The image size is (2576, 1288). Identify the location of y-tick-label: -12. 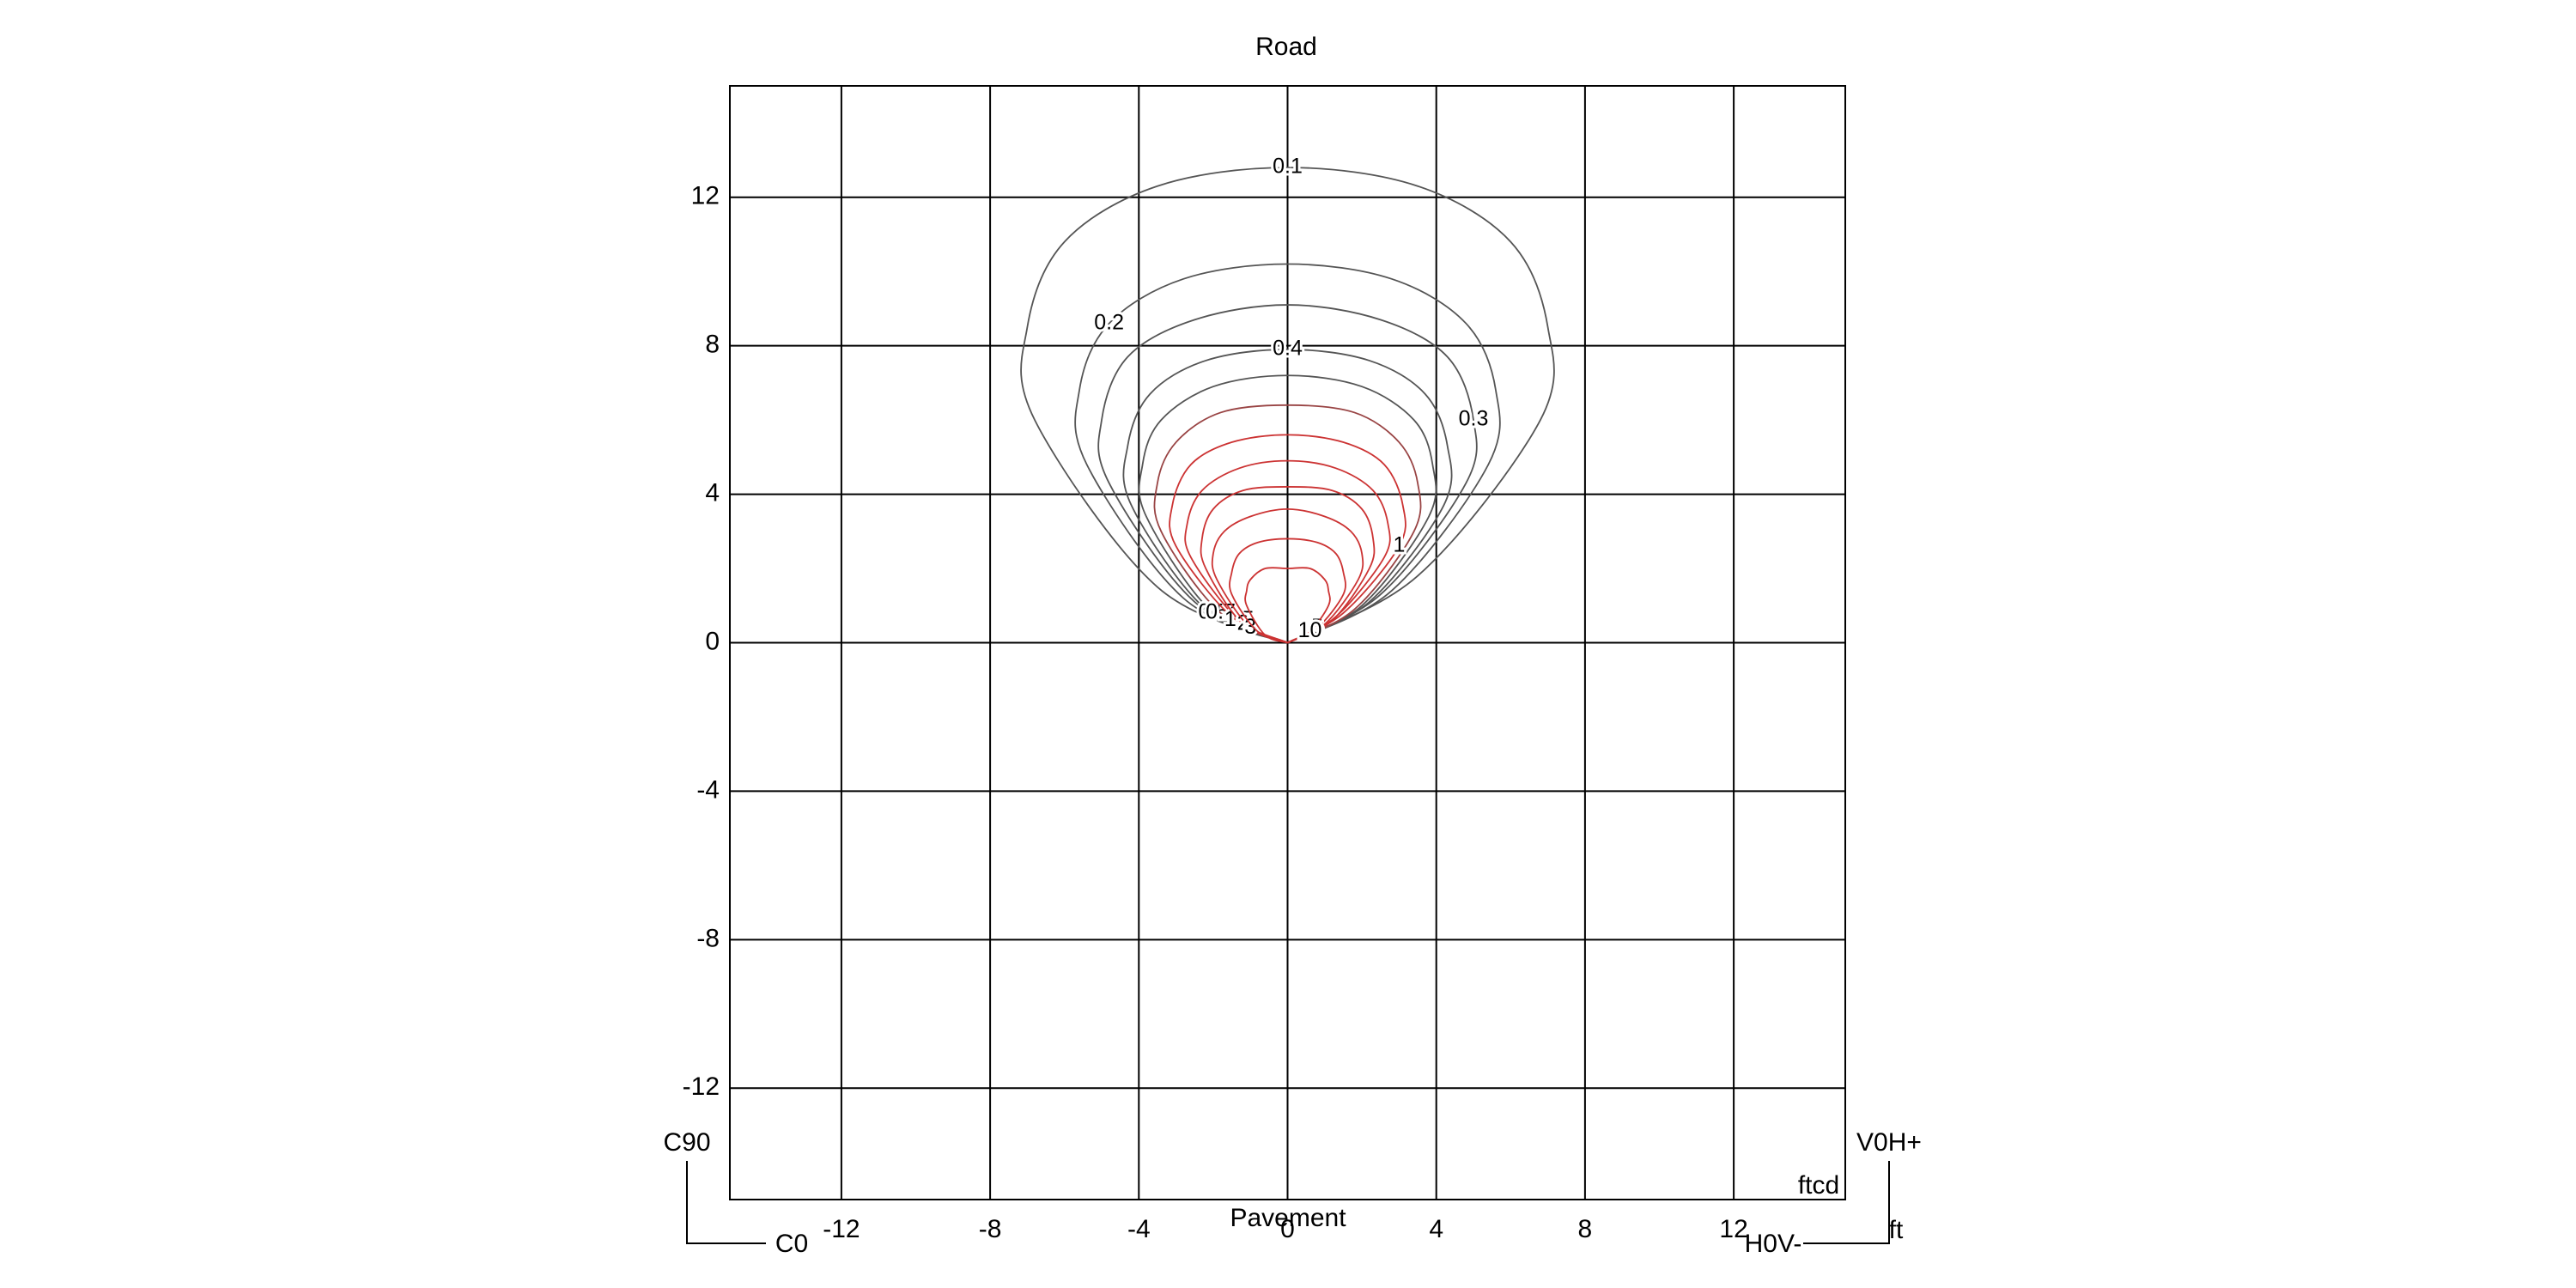
(702, 1086).